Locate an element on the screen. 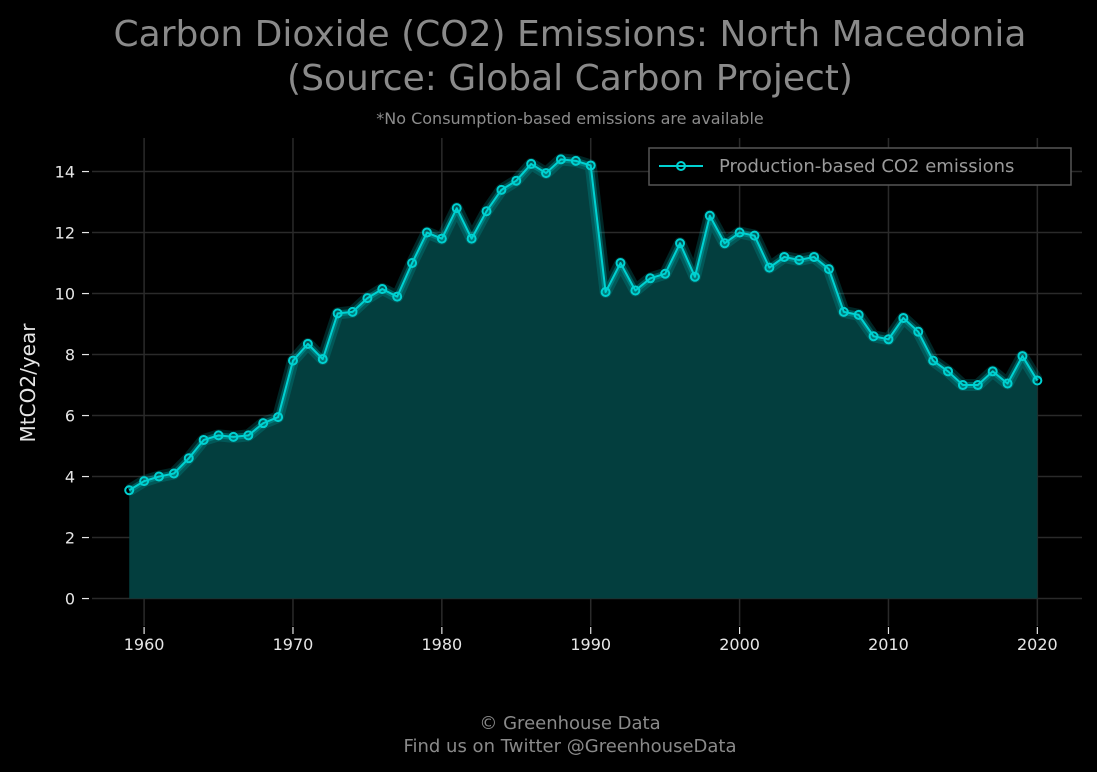 This screenshot has width=1097, height=772. legend: Production-based CO2 emissions is located at coordinates (860, 166).